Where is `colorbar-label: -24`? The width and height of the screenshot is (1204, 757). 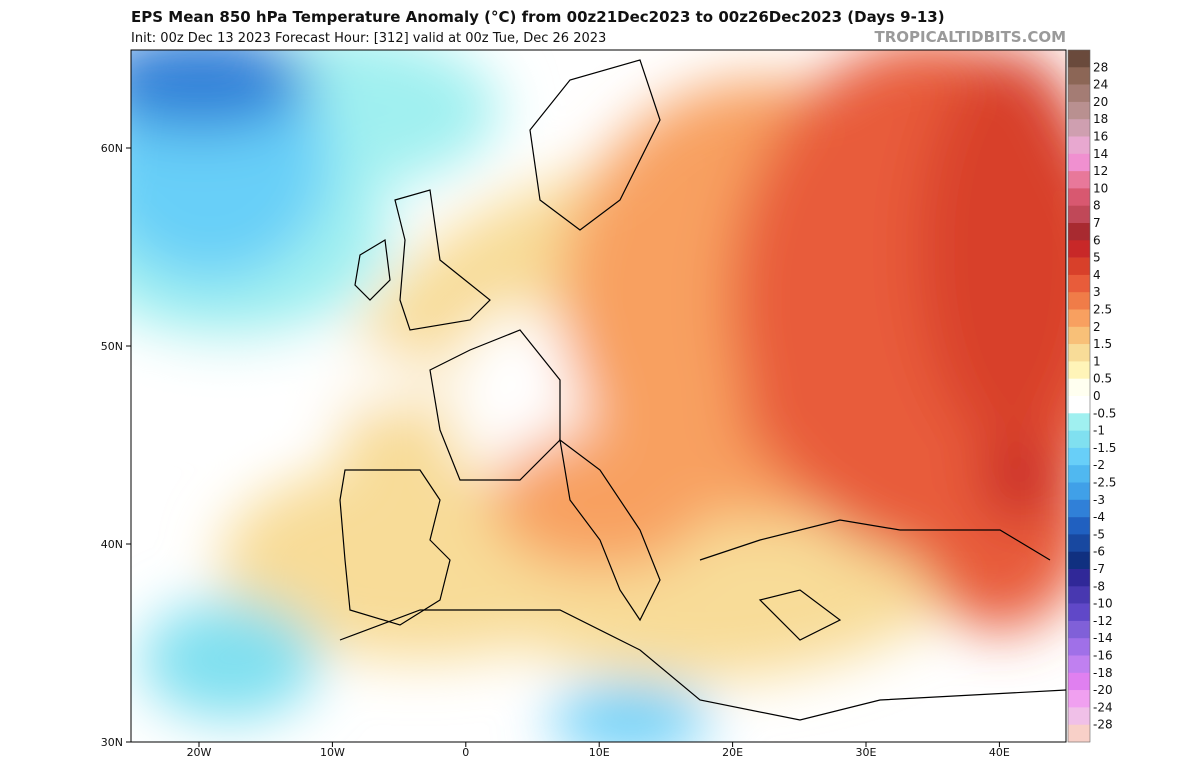
colorbar-label: -24 is located at coordinates (1103, 707).